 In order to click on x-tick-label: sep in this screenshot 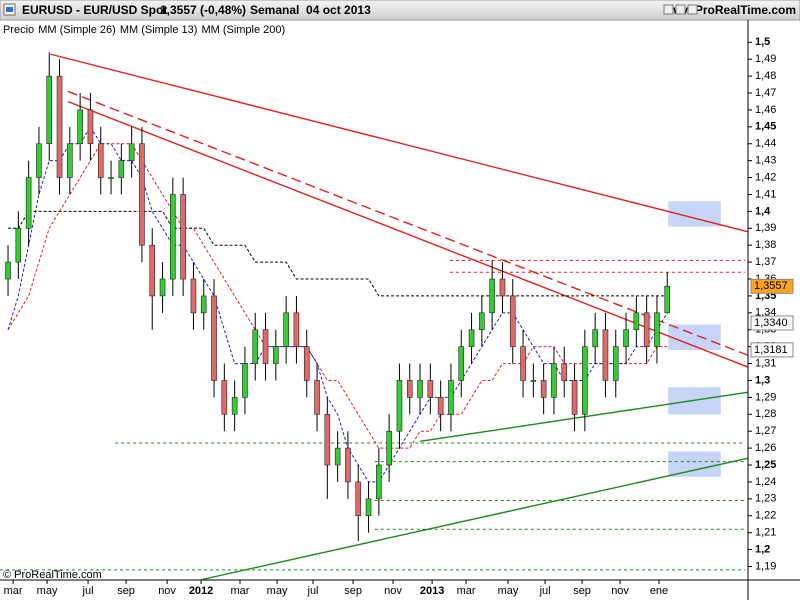, I will do `click(582, 591)`.